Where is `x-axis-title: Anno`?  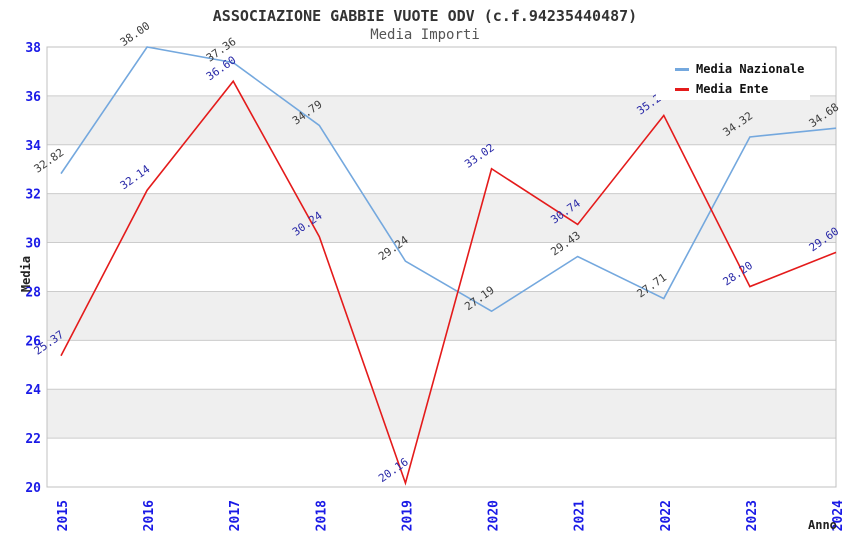 x-axis-title: Anno is located at coordinates (822, 525).